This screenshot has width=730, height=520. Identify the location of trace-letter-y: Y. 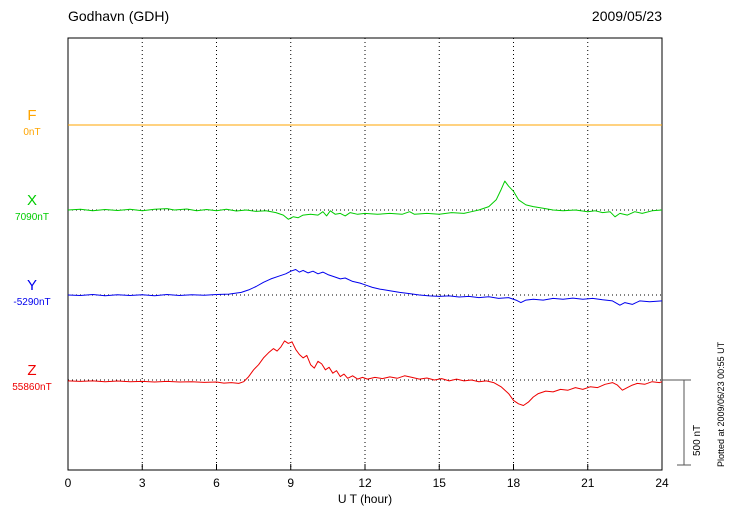
(31, 285).